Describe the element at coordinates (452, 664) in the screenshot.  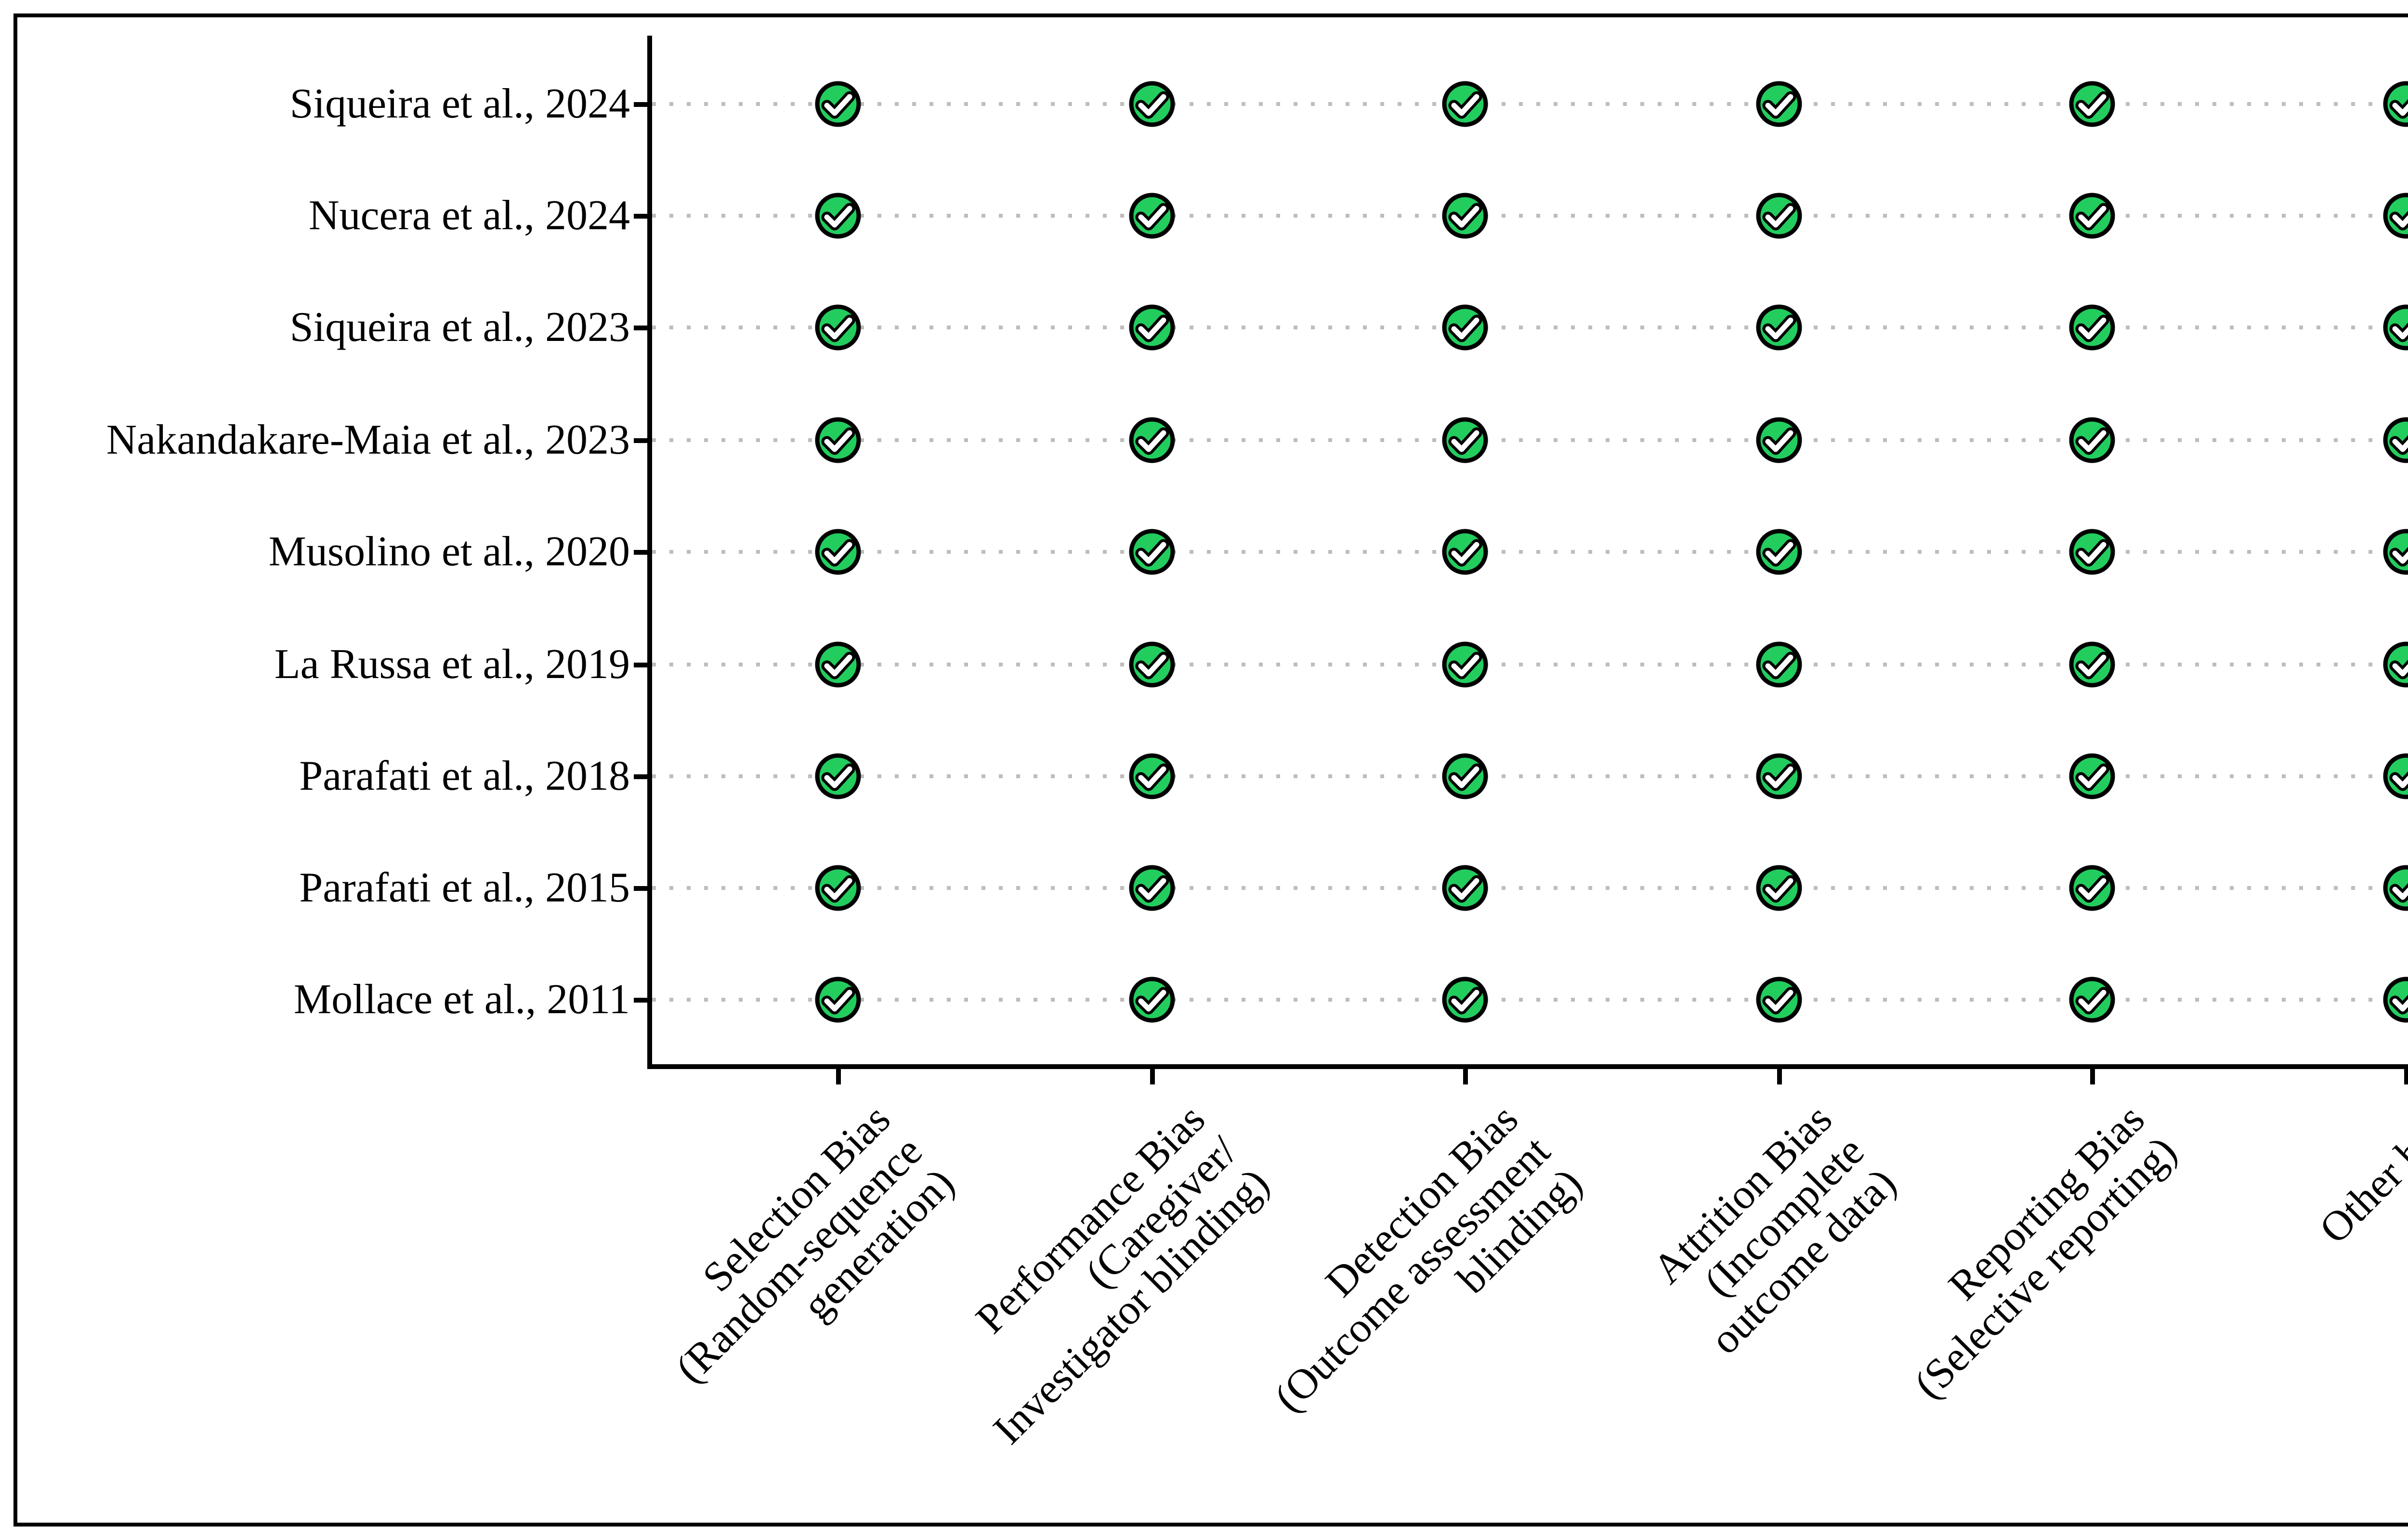
I see `study-label: La Russa et al., 2019` at that location.